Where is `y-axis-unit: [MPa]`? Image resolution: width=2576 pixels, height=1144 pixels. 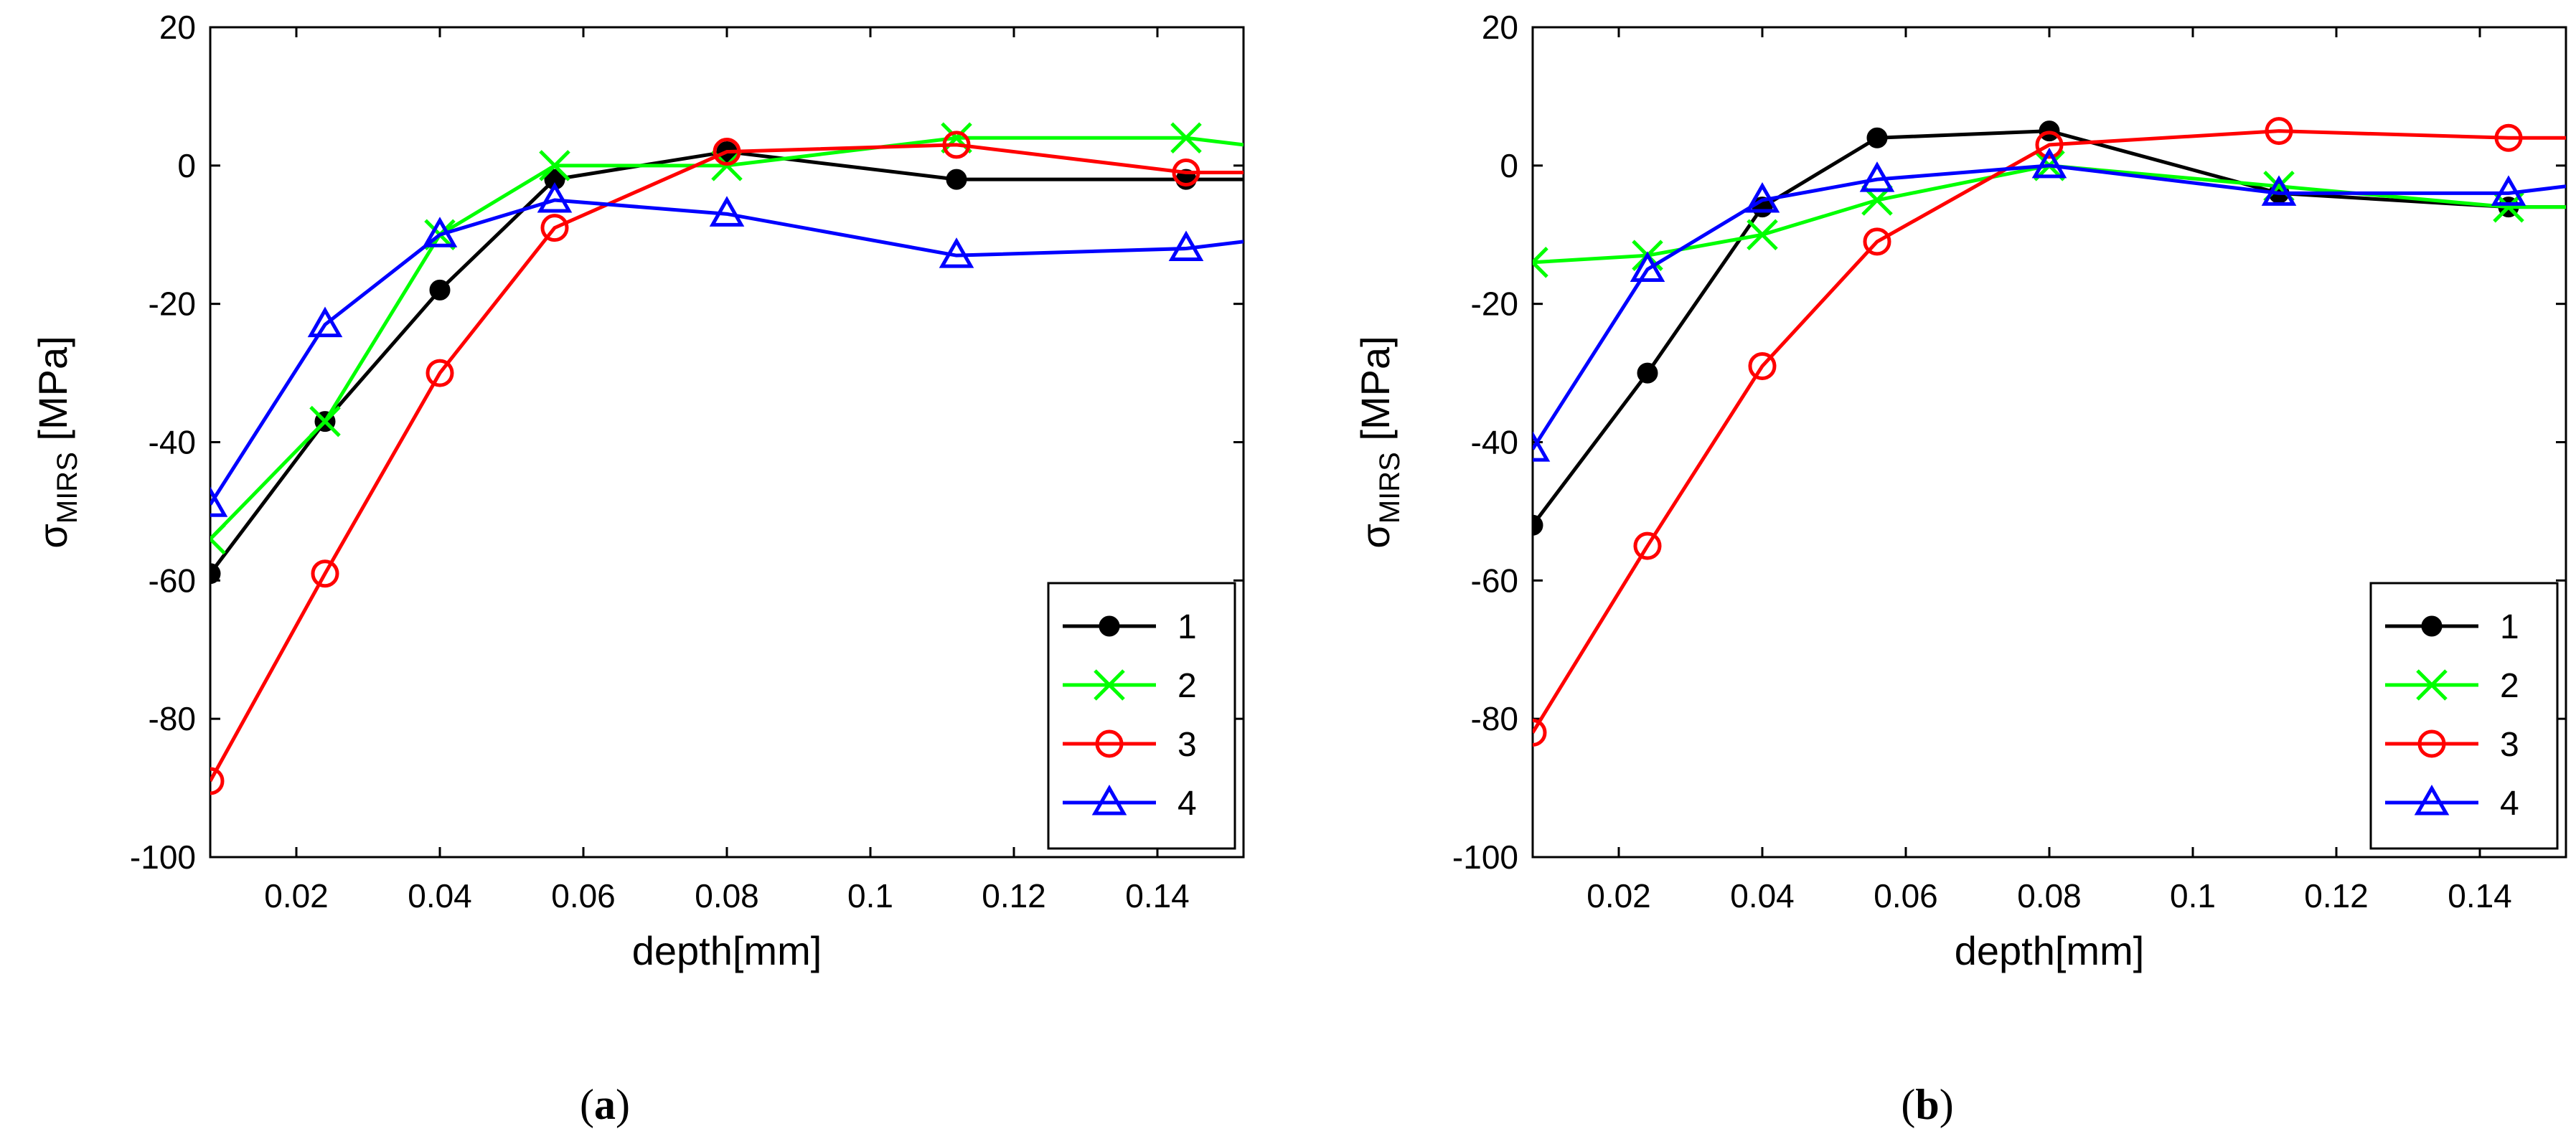 y-axis-unit: [MPa] is located at coordinates (52, 394).